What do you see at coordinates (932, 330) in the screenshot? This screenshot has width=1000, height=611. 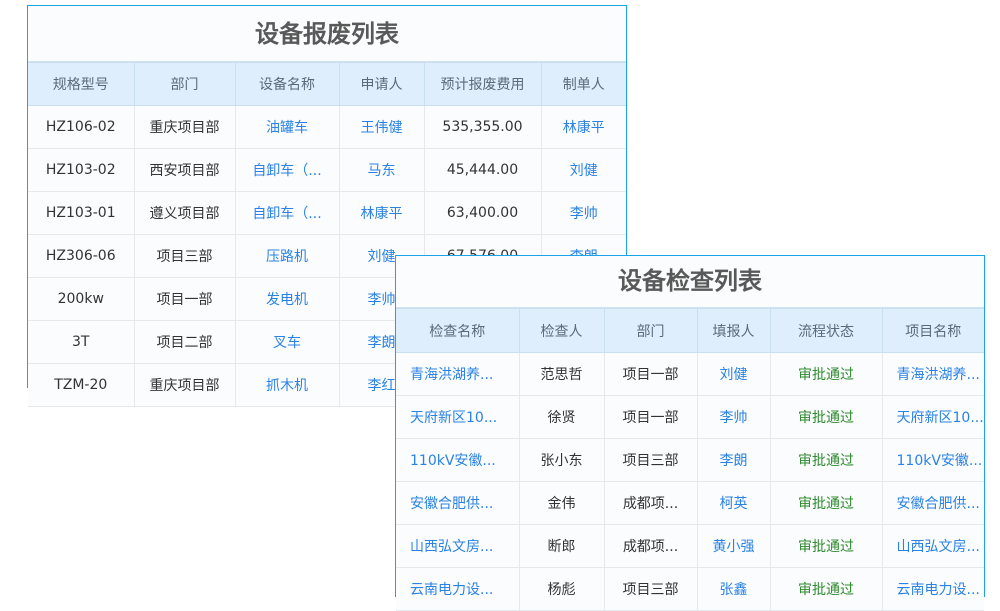 I see `column-header: 项目名称` at bounding box center [932, 330].